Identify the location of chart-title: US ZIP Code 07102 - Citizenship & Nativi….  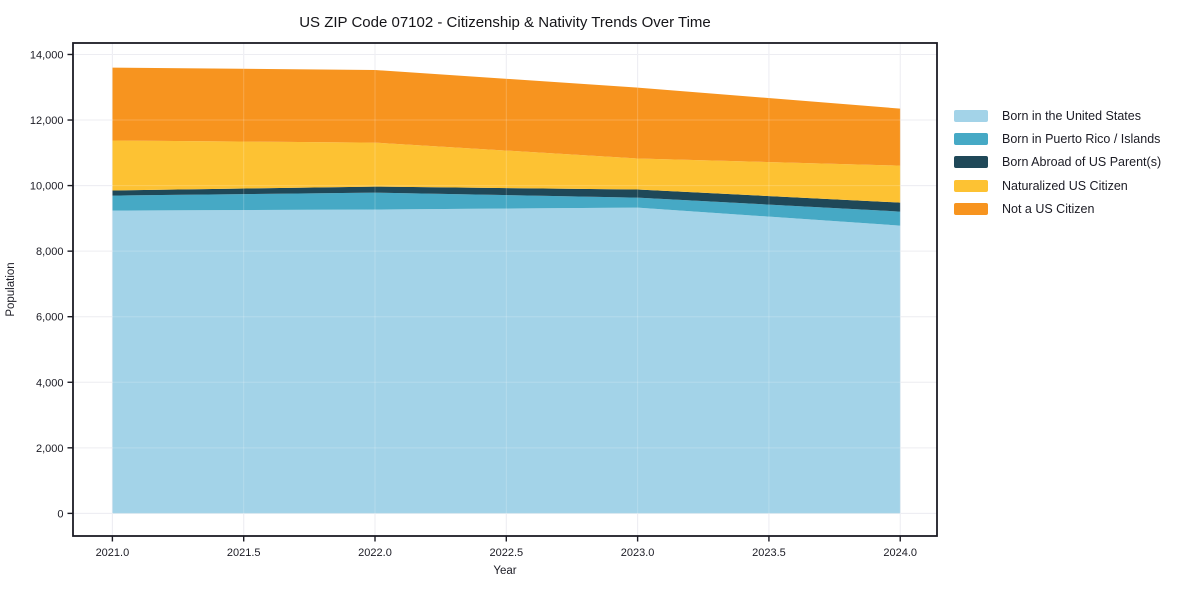
(505, 22).